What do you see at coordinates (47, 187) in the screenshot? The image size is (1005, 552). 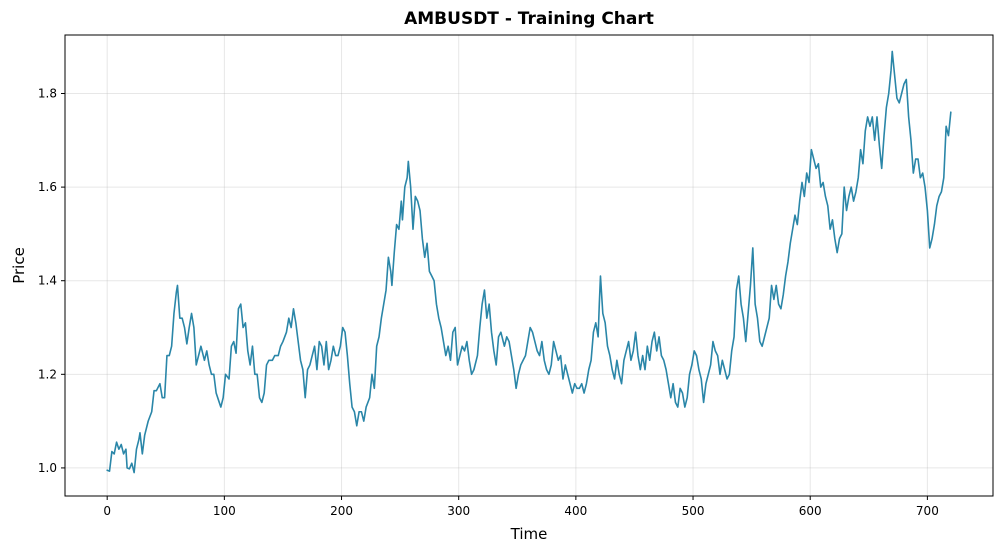 I see `y-tick-label: 1.6` at bounding box center [47, 187].